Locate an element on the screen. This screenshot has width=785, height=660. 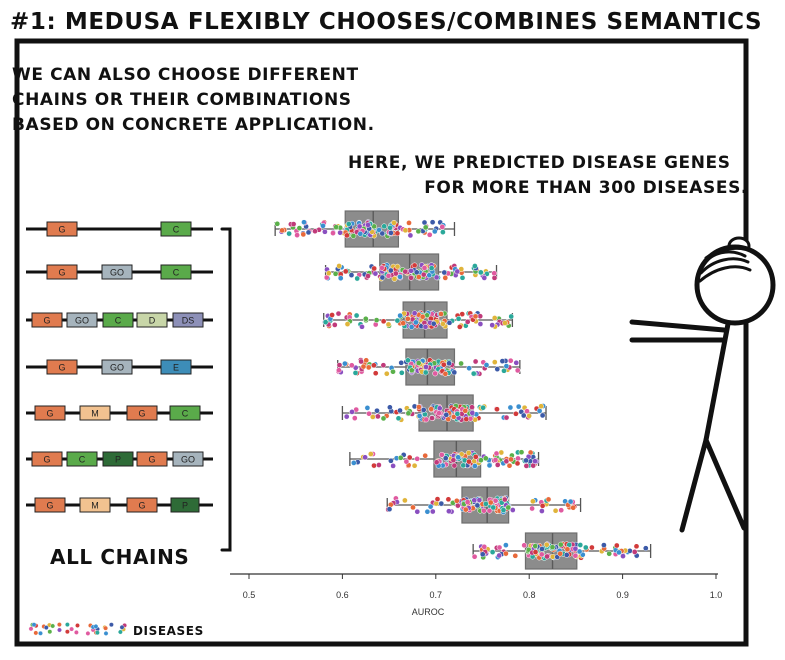
chain-row: G C P G GO is located at coordinates (119, 459).